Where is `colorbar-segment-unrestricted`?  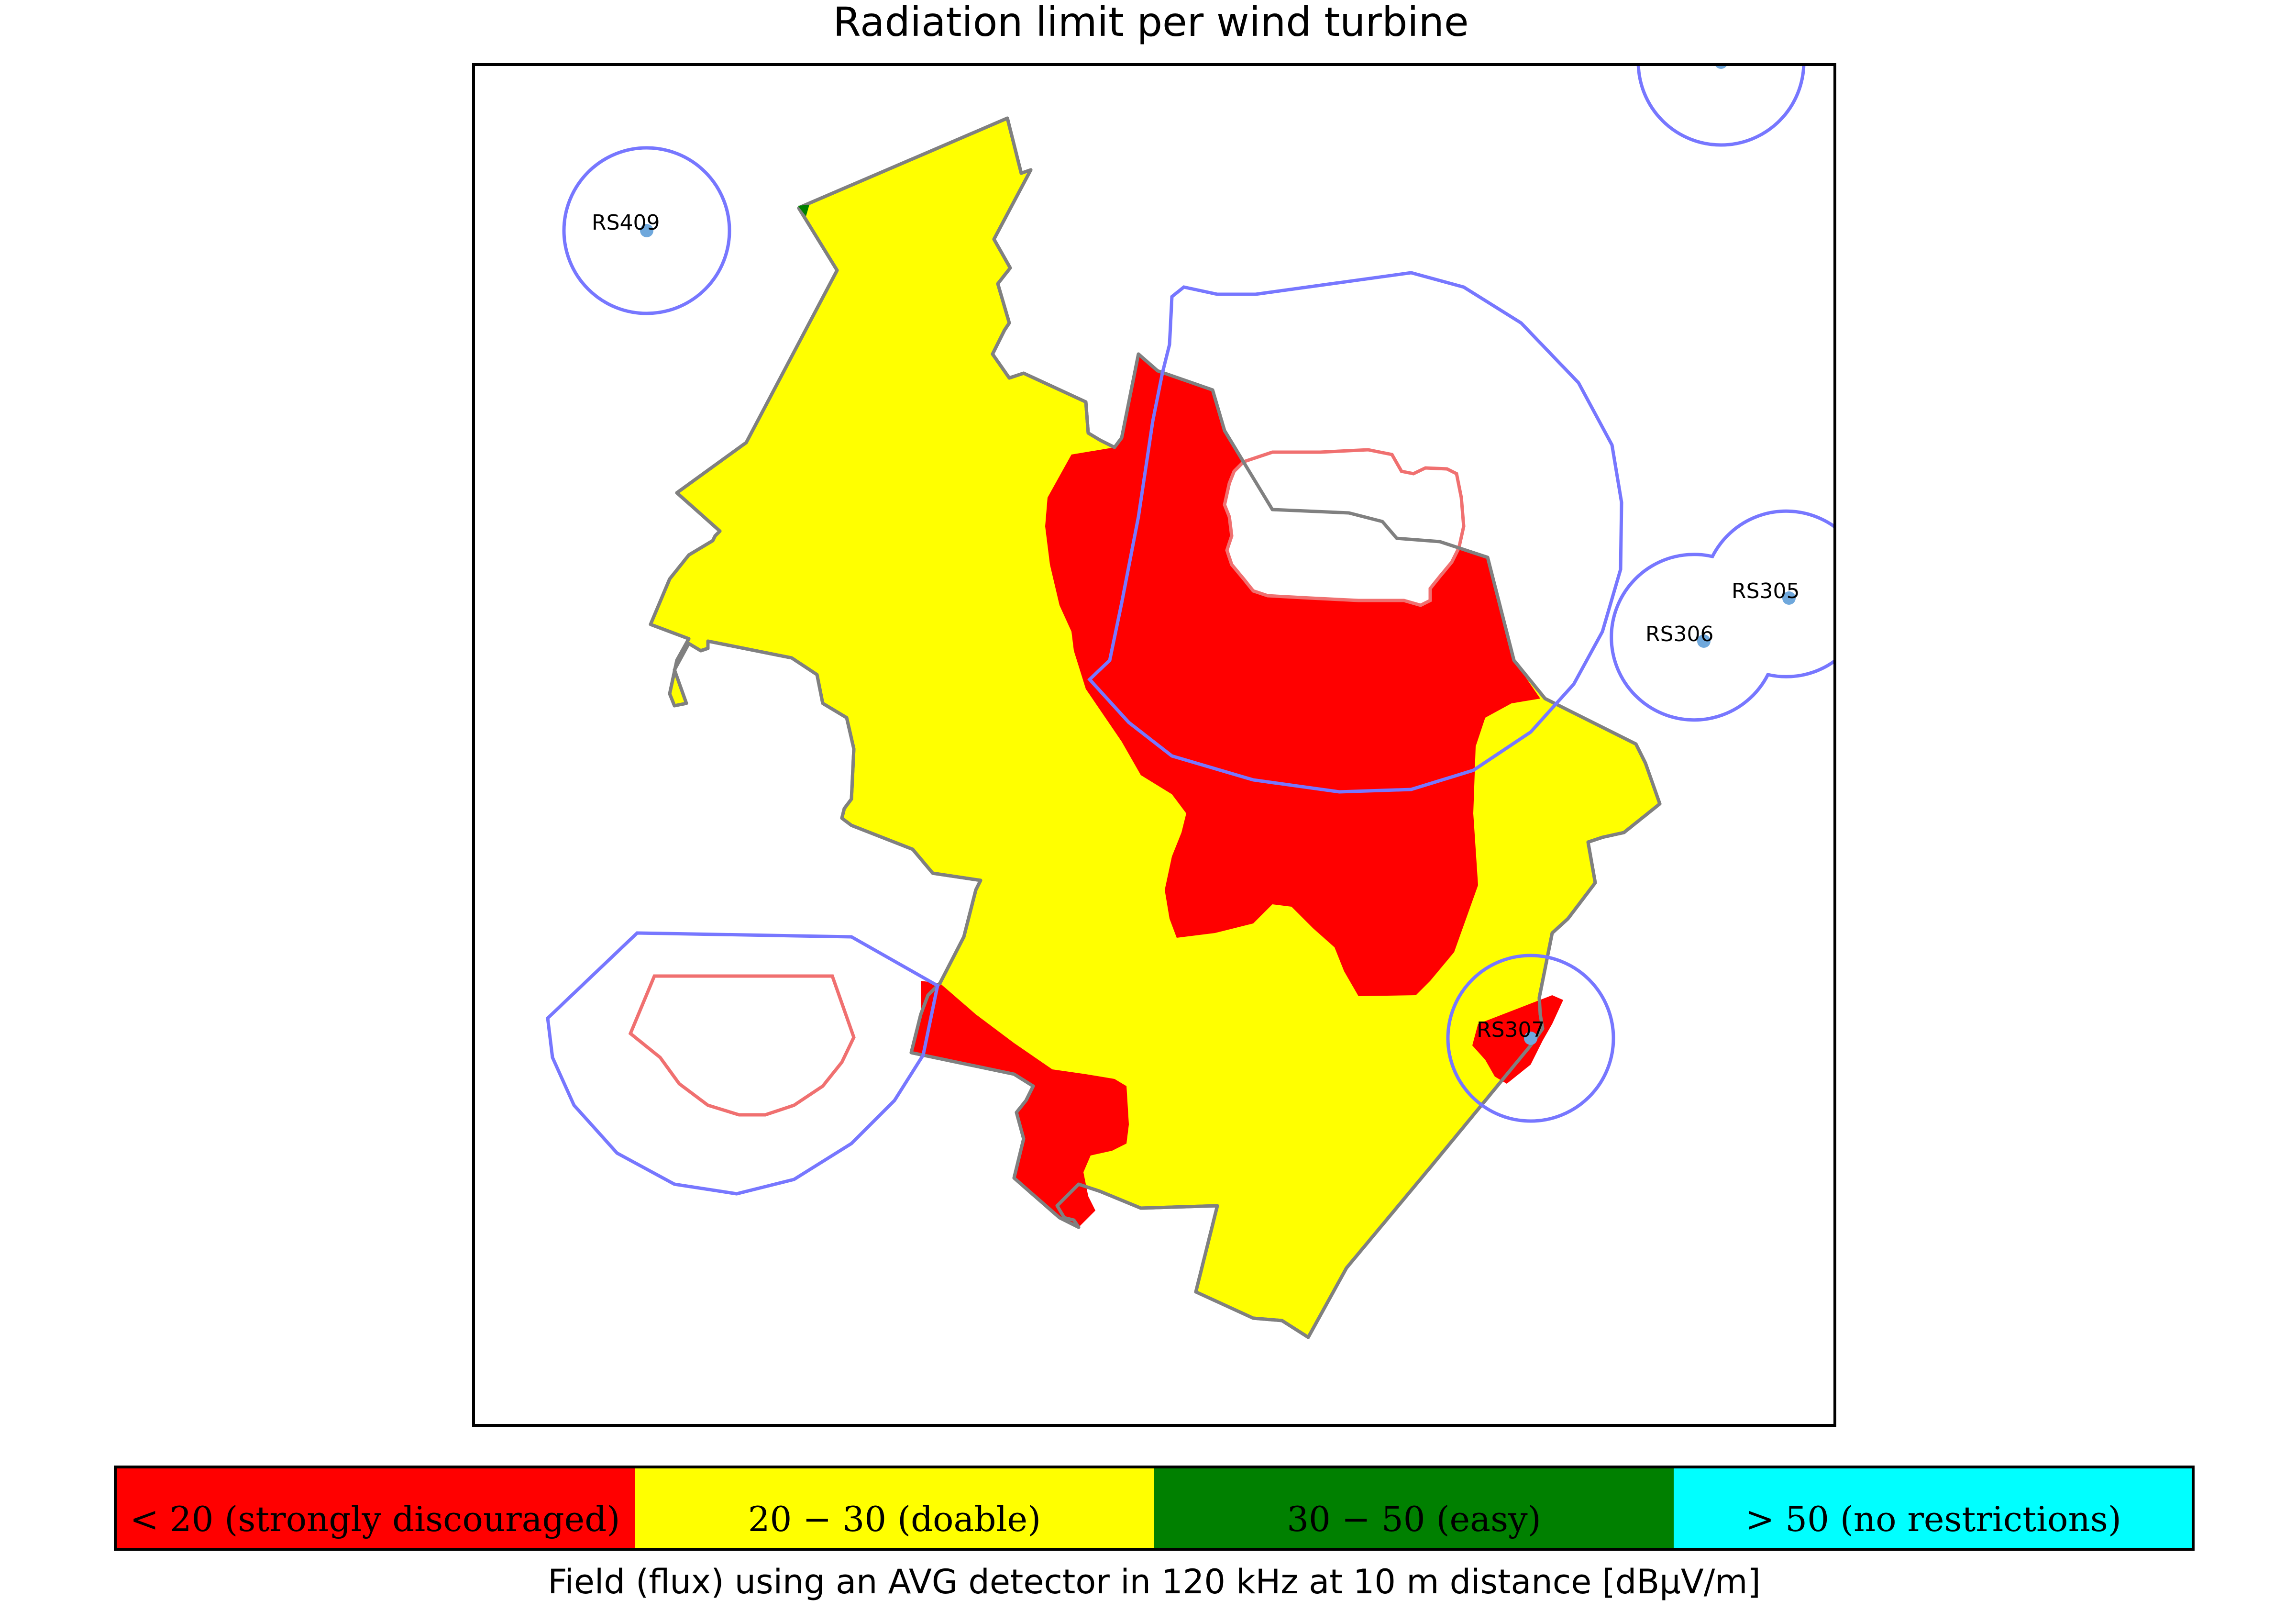 colorbar-segment-unrestricted is located at coordinates (1934, 1508).